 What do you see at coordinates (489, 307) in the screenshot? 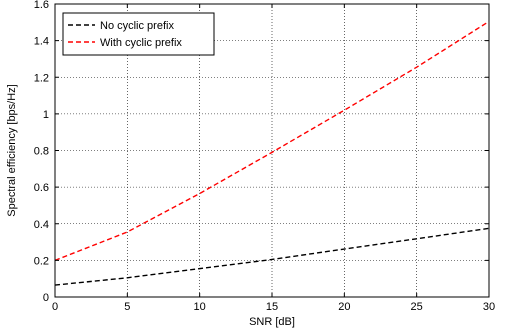
I see `x-tick-label: 30` at bounding box center [489, 307].